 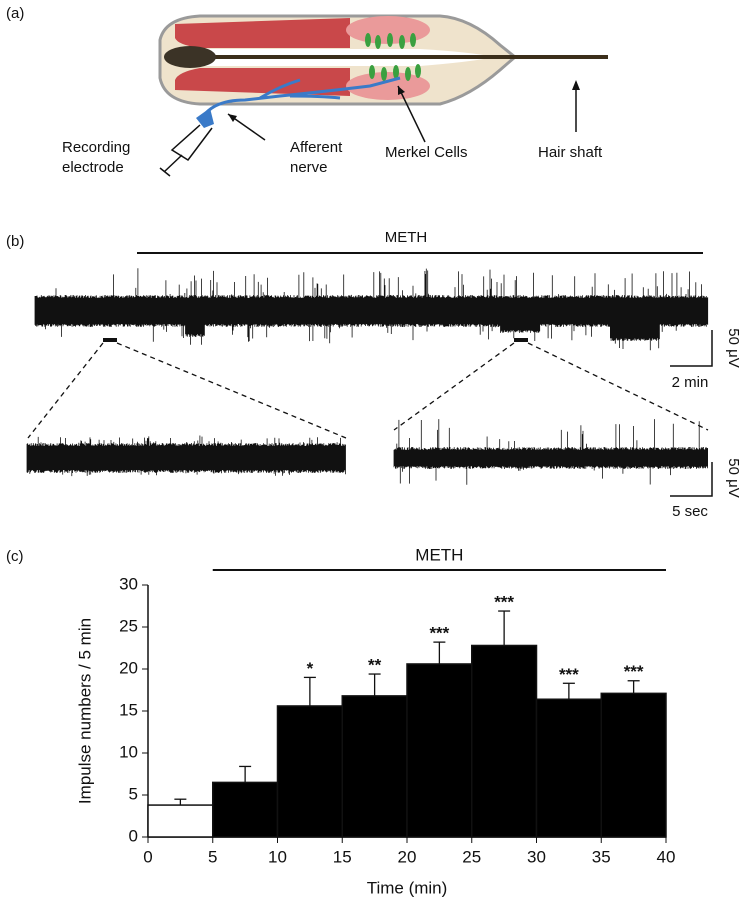 What do you see at coordinates (212, 856) in the screenshot?
I see `x-tick-label: 5` at bounding box center [212, 856].